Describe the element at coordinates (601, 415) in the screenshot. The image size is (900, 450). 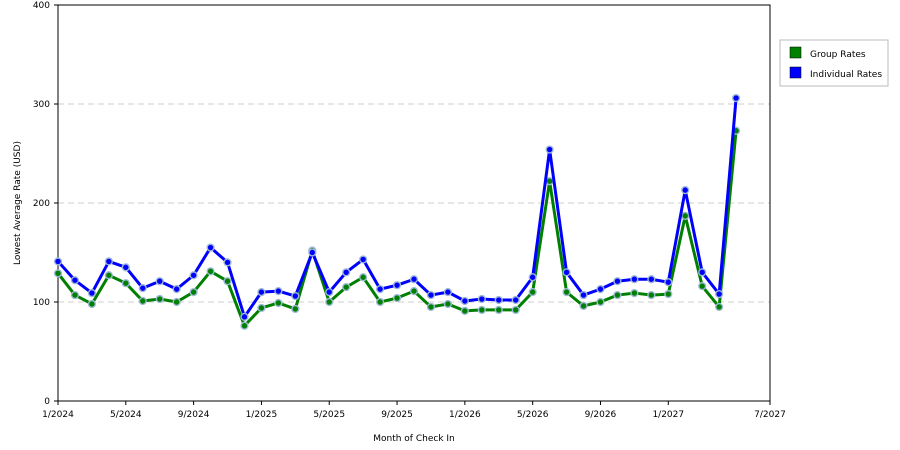
I see `x-tick-label: 9/2026` at that location.